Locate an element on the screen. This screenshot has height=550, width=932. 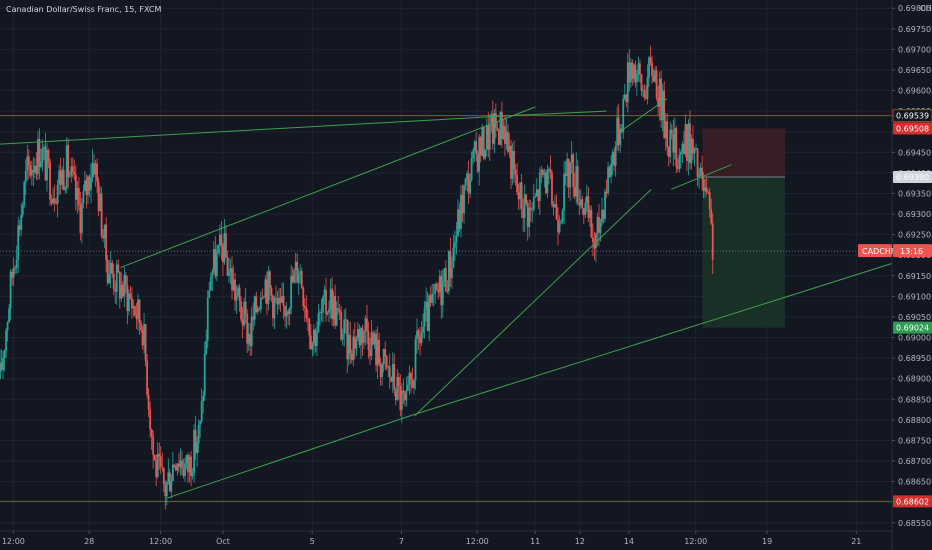
x-tick-label: 21 is located at coordinates (856, 541).